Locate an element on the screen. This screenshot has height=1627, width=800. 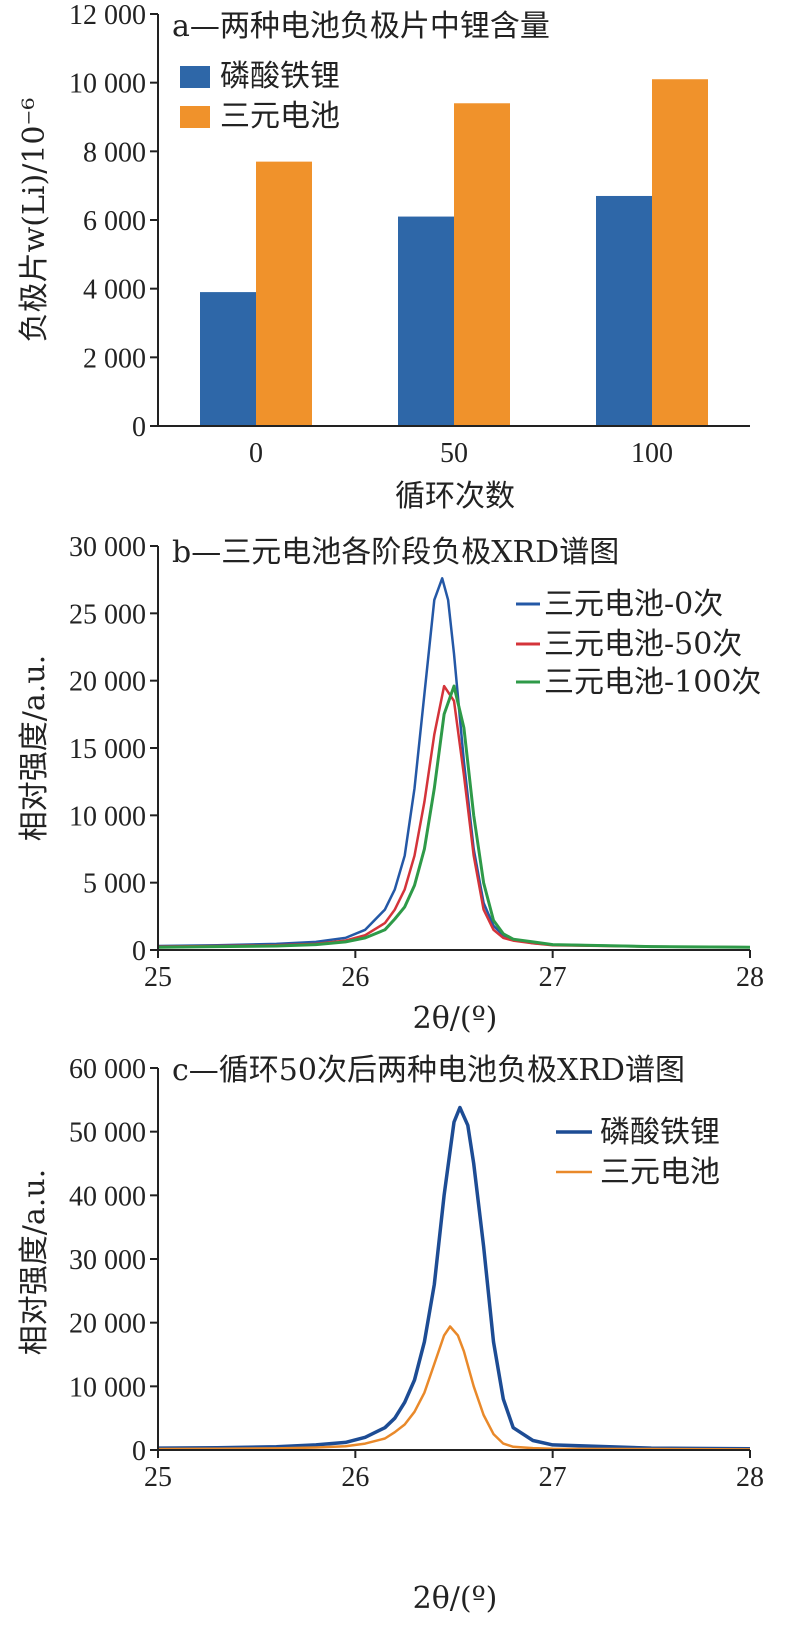
panel-b-x-axis-ticks: 25 26 27 28 is located at coordinates (454, 971).